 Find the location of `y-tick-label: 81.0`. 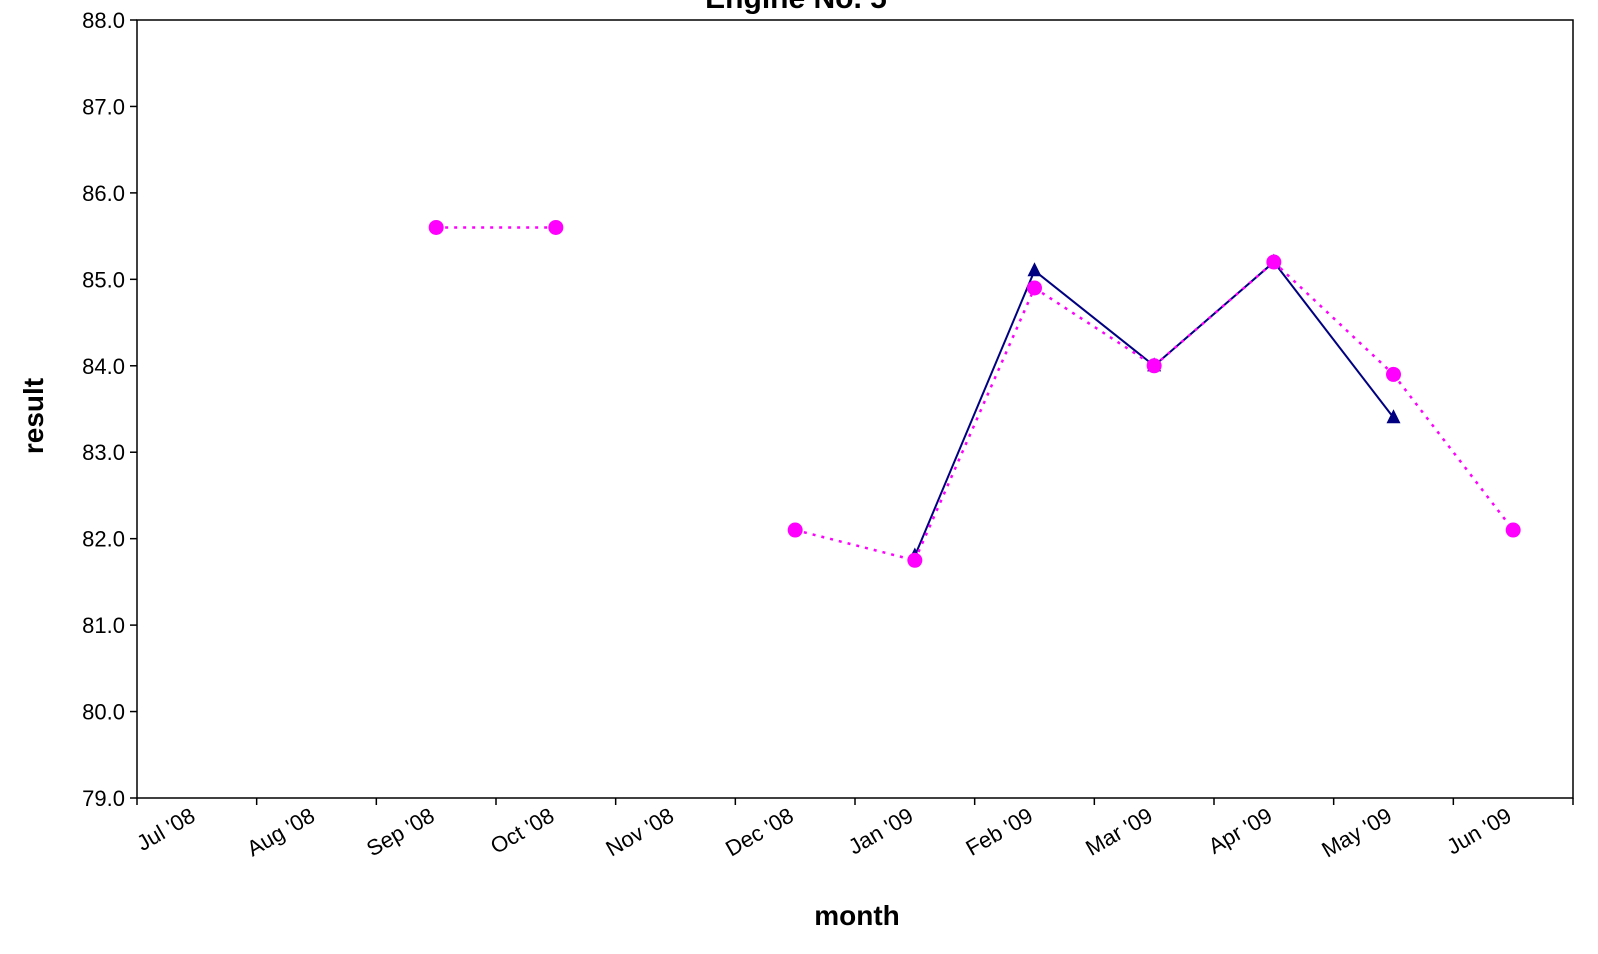

y-tick-label: 81.0 is located at coordinates (103, 625).